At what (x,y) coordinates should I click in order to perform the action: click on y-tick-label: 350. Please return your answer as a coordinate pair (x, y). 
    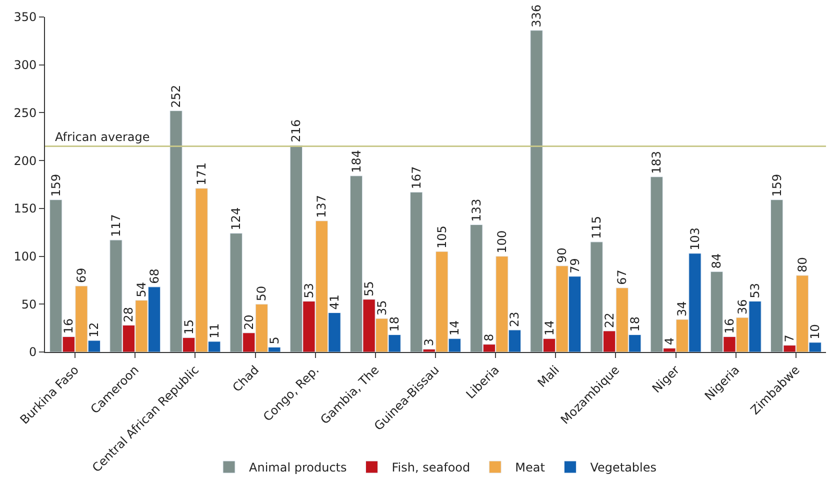
    Looking at the image, I should click on (25, 17).